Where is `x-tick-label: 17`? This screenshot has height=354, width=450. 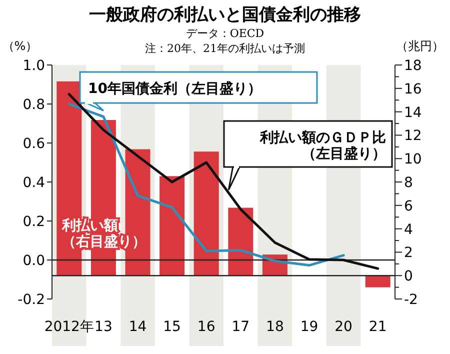
x-tick-label: 17 is located at coordinates (241, 327).